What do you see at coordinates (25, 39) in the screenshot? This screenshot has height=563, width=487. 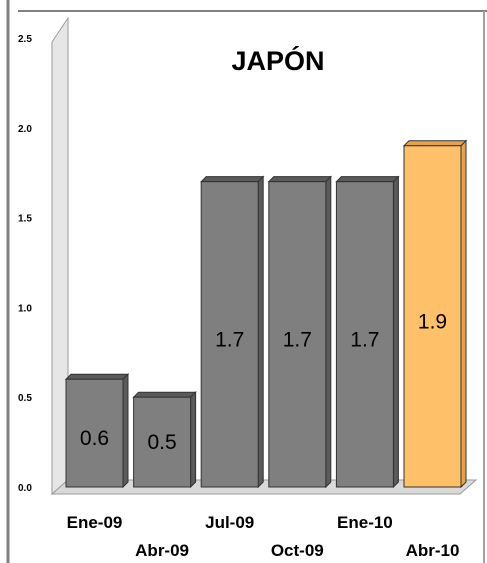 I see `y-tick-label: 2.5` at bounding box center [25, 39].